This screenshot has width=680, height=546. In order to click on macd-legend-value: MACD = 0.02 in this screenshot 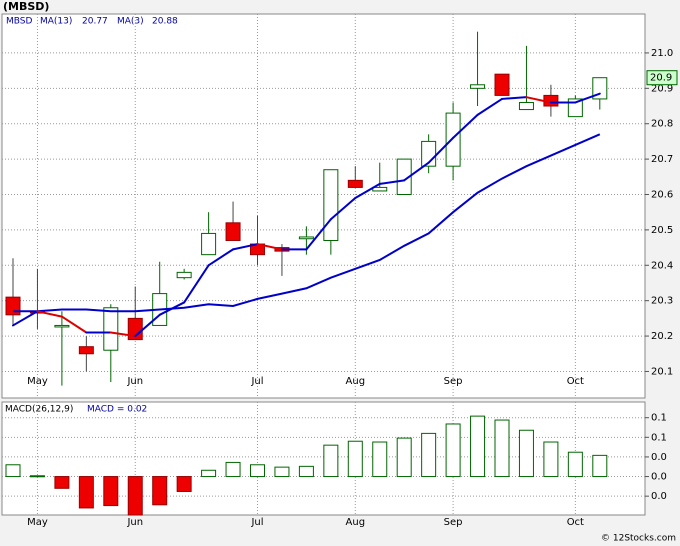, I will do `click(117, 410)`.